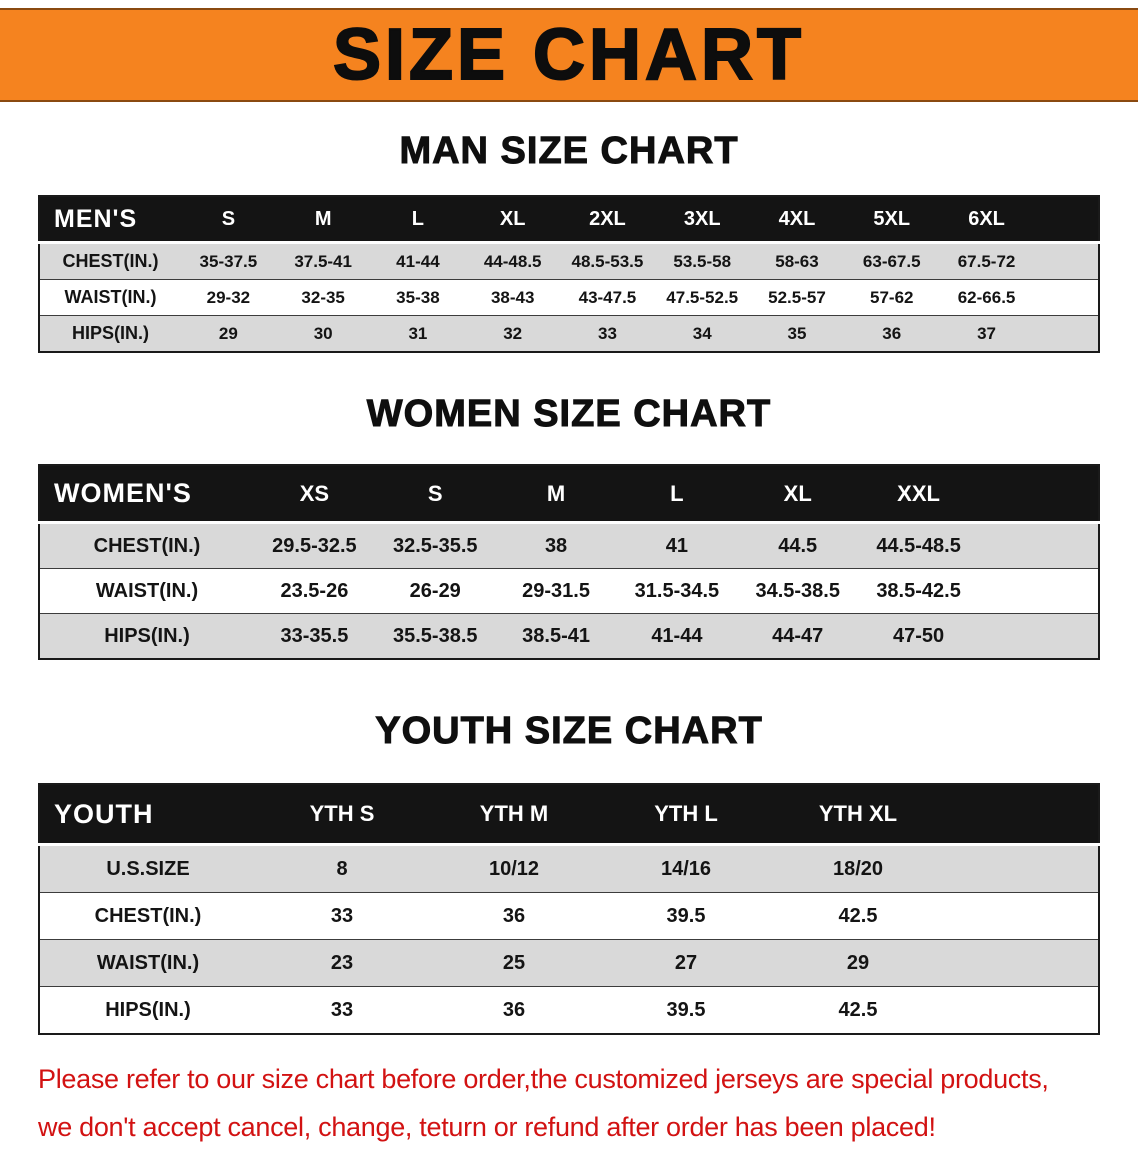  What do you see at coordinates (323, 261) in the screenshot?
I see `table-cell: 37.5-41` at bounding box center [323, 261].